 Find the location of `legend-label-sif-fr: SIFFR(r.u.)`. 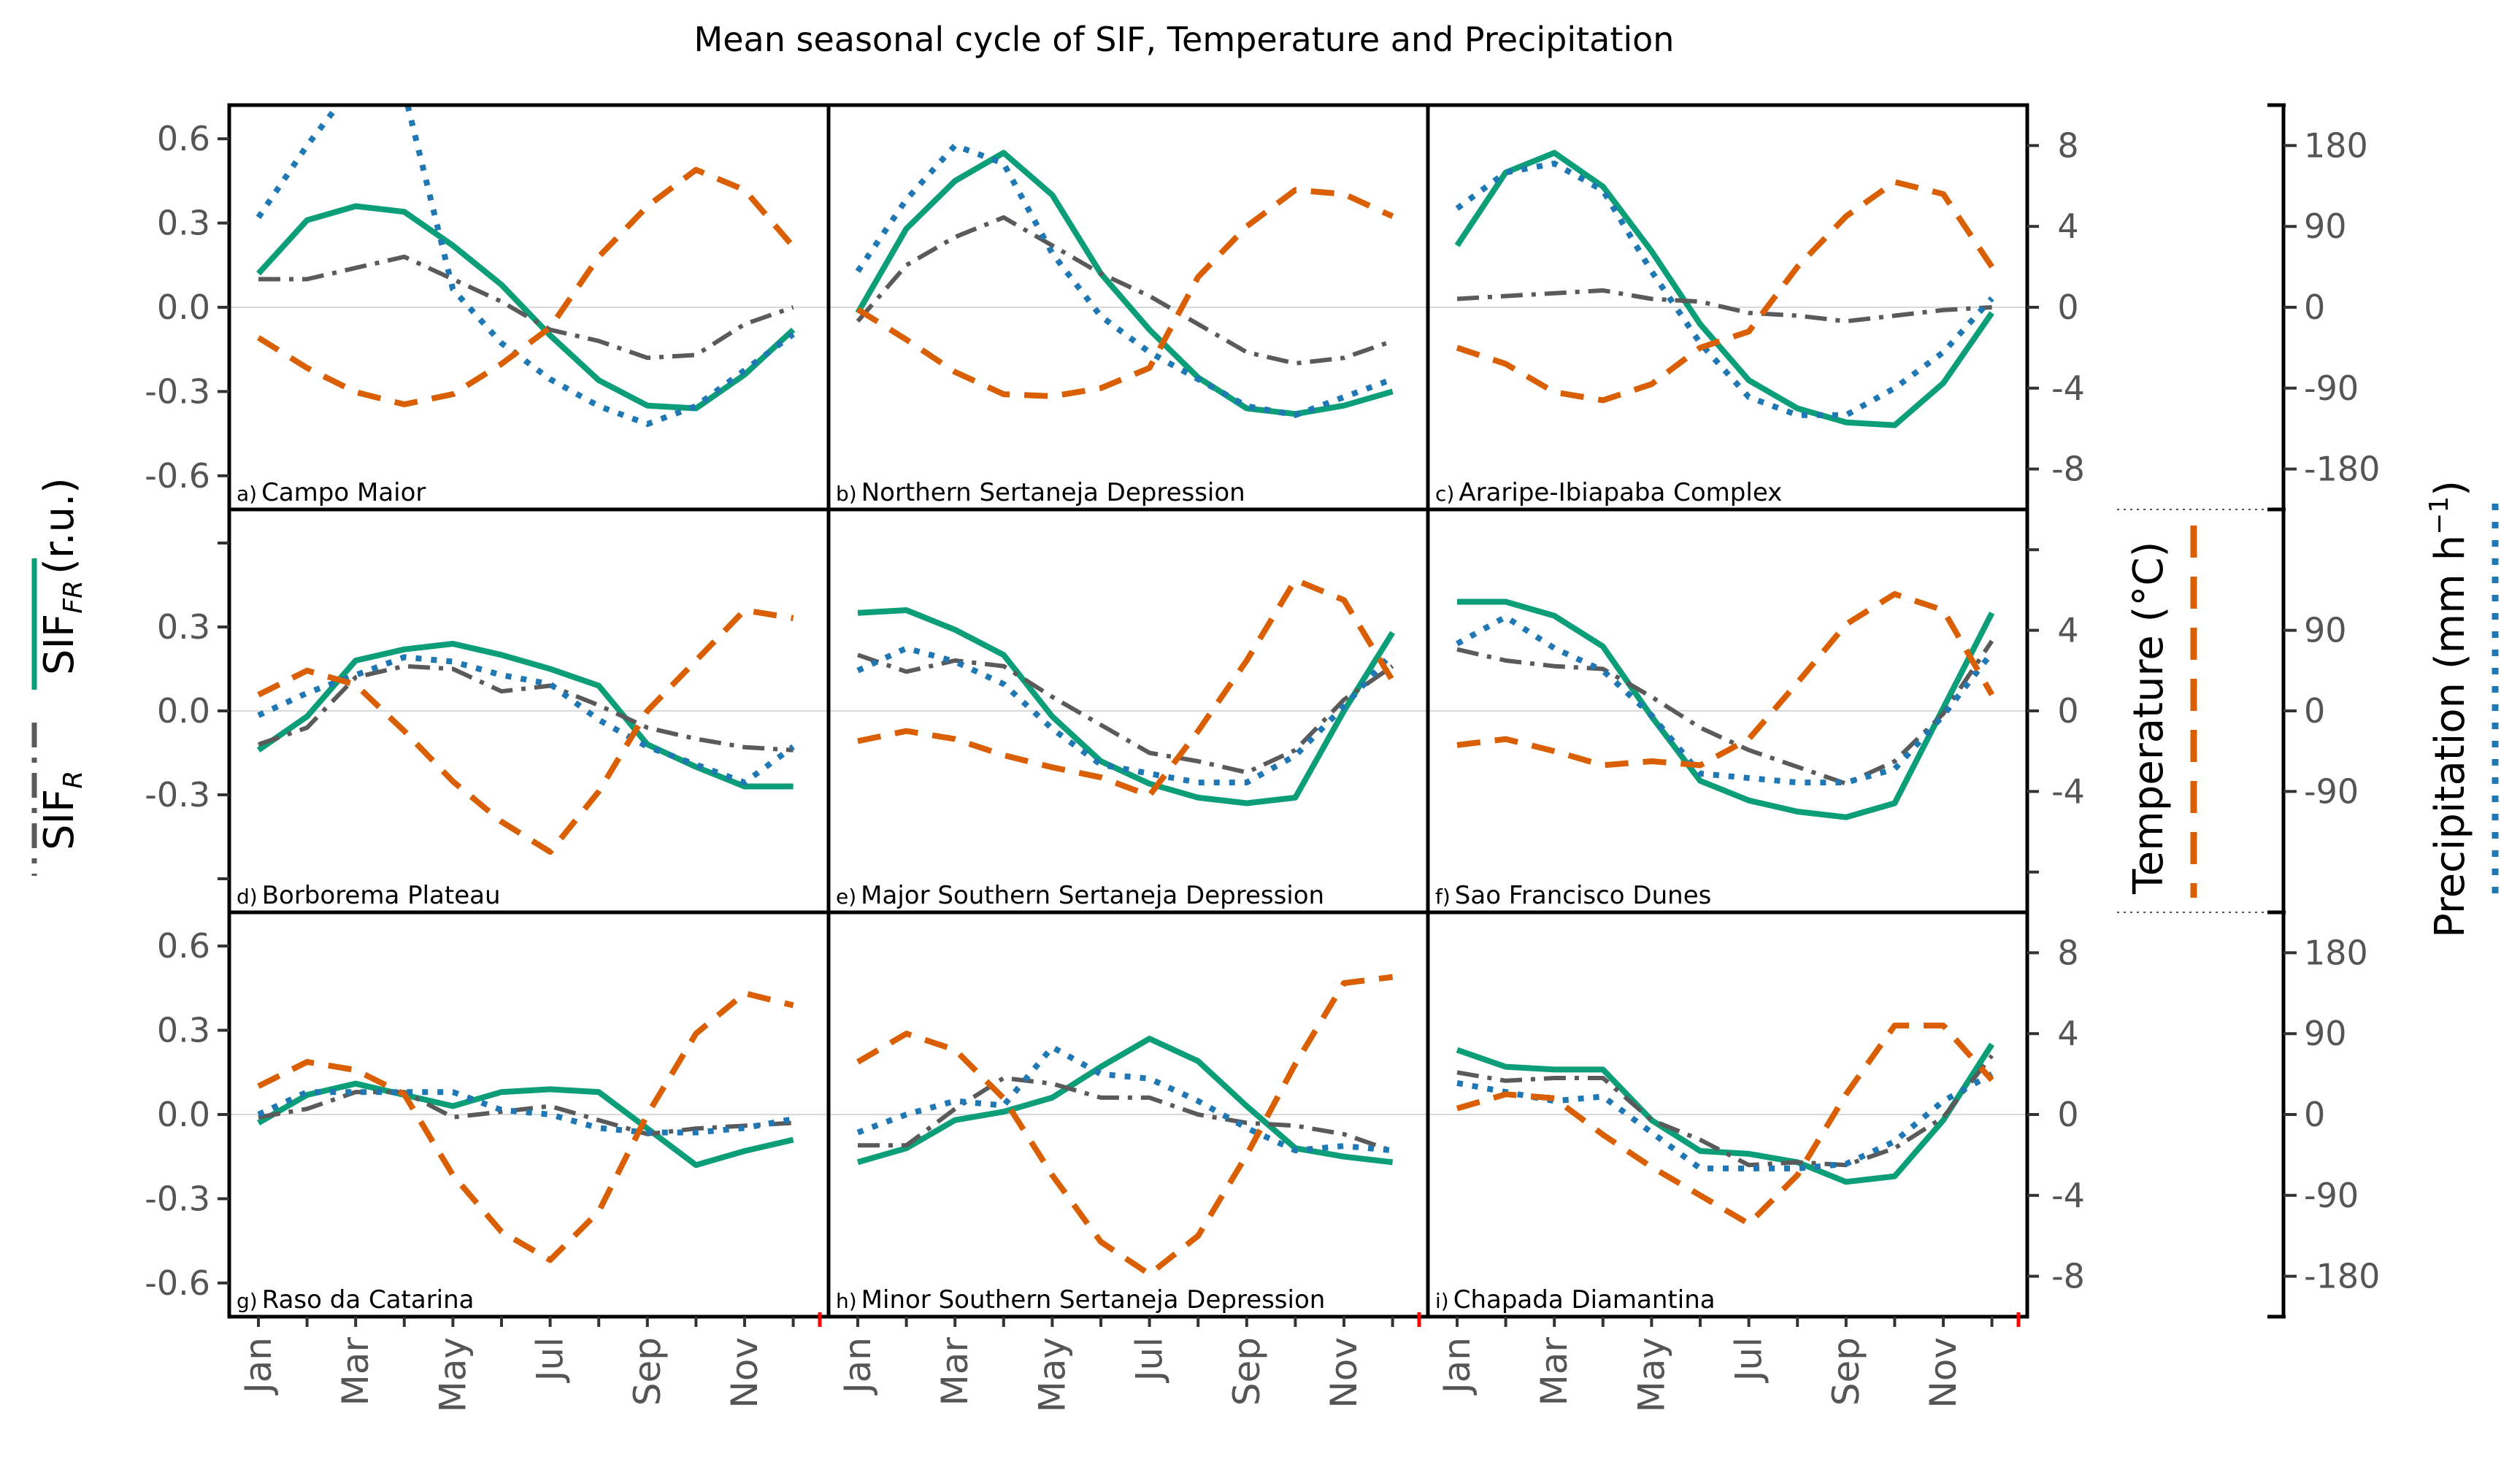

legend-label-sif-fr: SIFFR(r.u.) is located at coordinates (62, 576).